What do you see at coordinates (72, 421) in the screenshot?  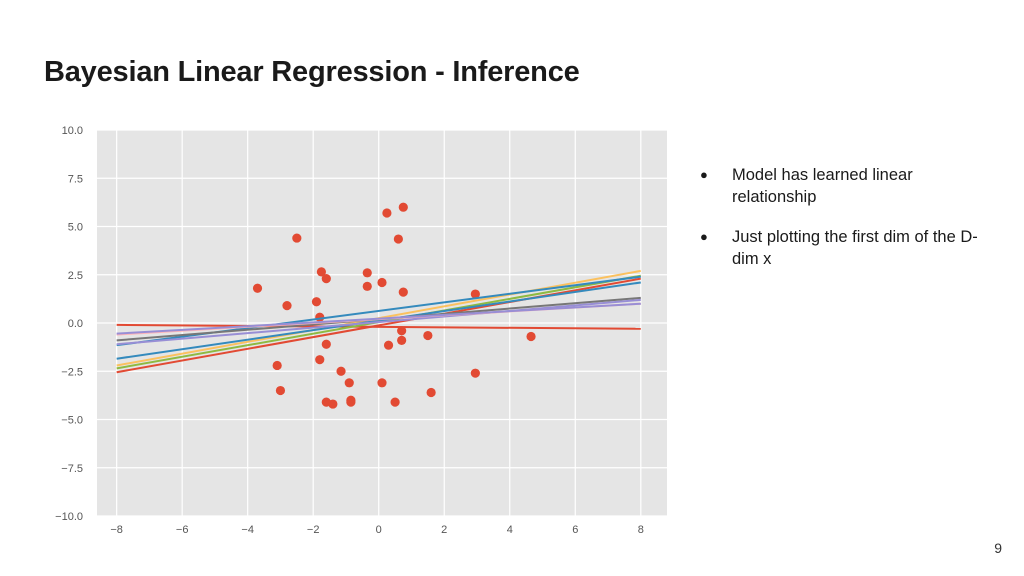 I see `y-tick-label: −5.0` at bounding box center [72, 421].